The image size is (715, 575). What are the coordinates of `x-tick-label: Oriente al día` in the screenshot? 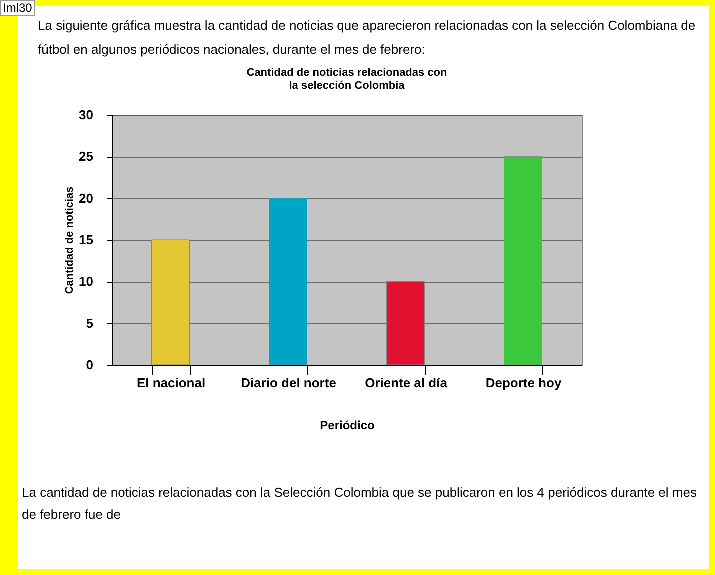 It's located at (406, 383).